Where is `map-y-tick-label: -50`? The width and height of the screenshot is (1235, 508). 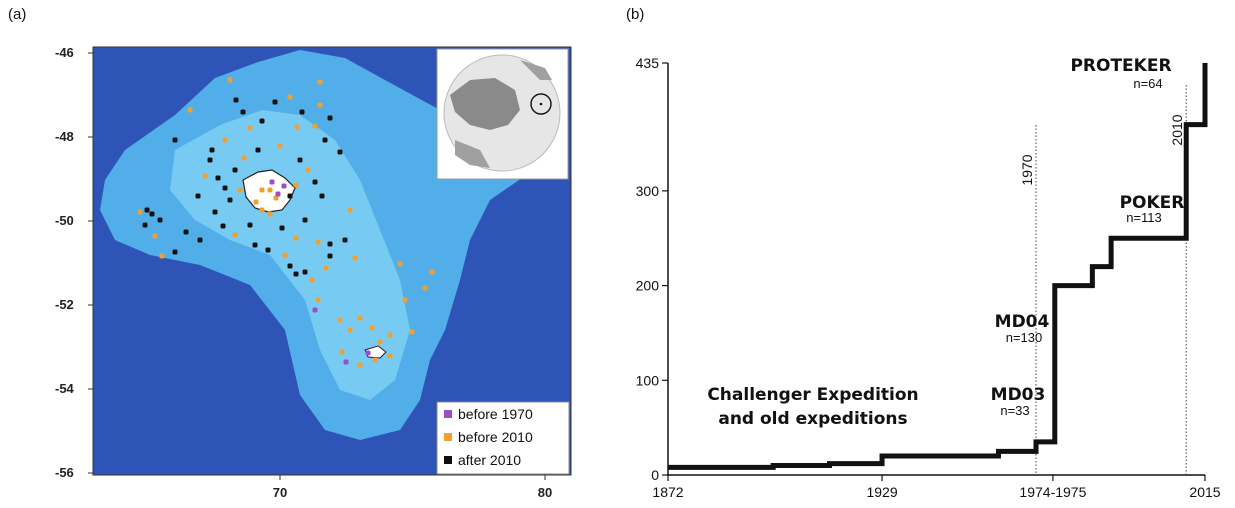
map-y-tick-label: -50 is located at coordinates (64, 220).